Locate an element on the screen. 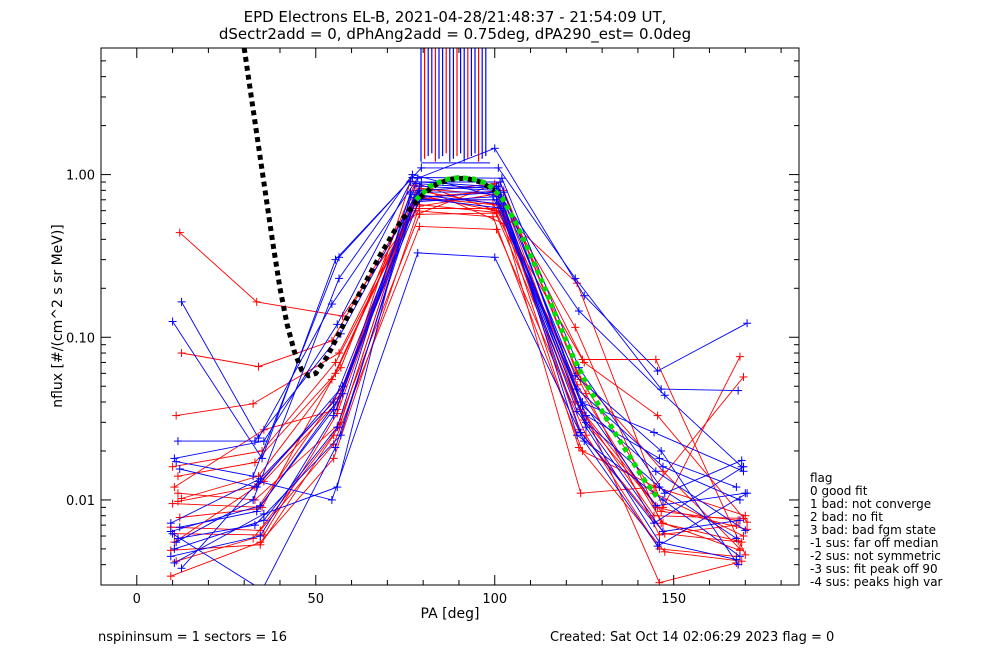 Image resolution: width=1000 pixels, height=650 pixels. legend-entry: flag is located at coordinates (821, 478).